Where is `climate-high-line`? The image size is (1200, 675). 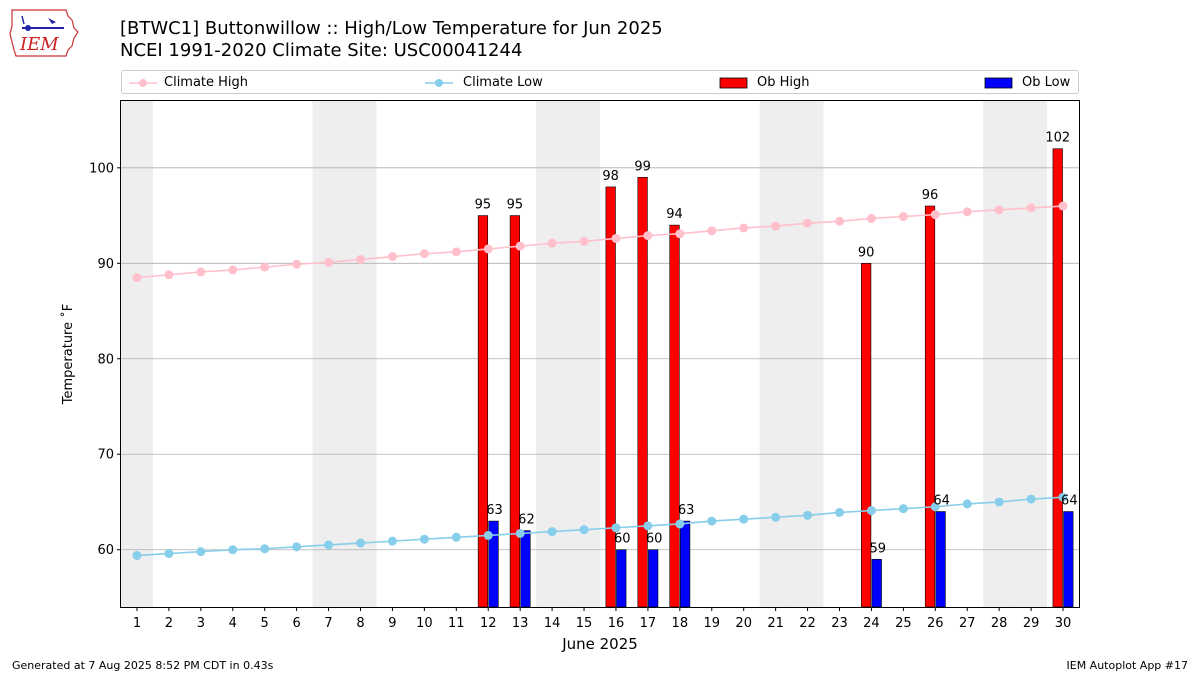
climate-high-line is located at coordinates (600, 242).